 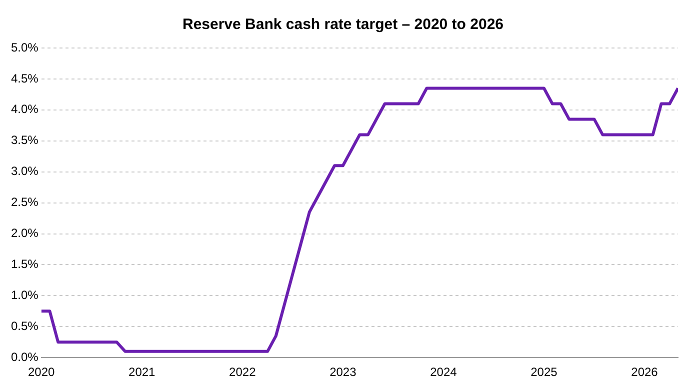 What do you see at coordinates (24, 264) in the screenshot?
I see `y-tick-label: 1.5%` at bounding box center [24, 264].